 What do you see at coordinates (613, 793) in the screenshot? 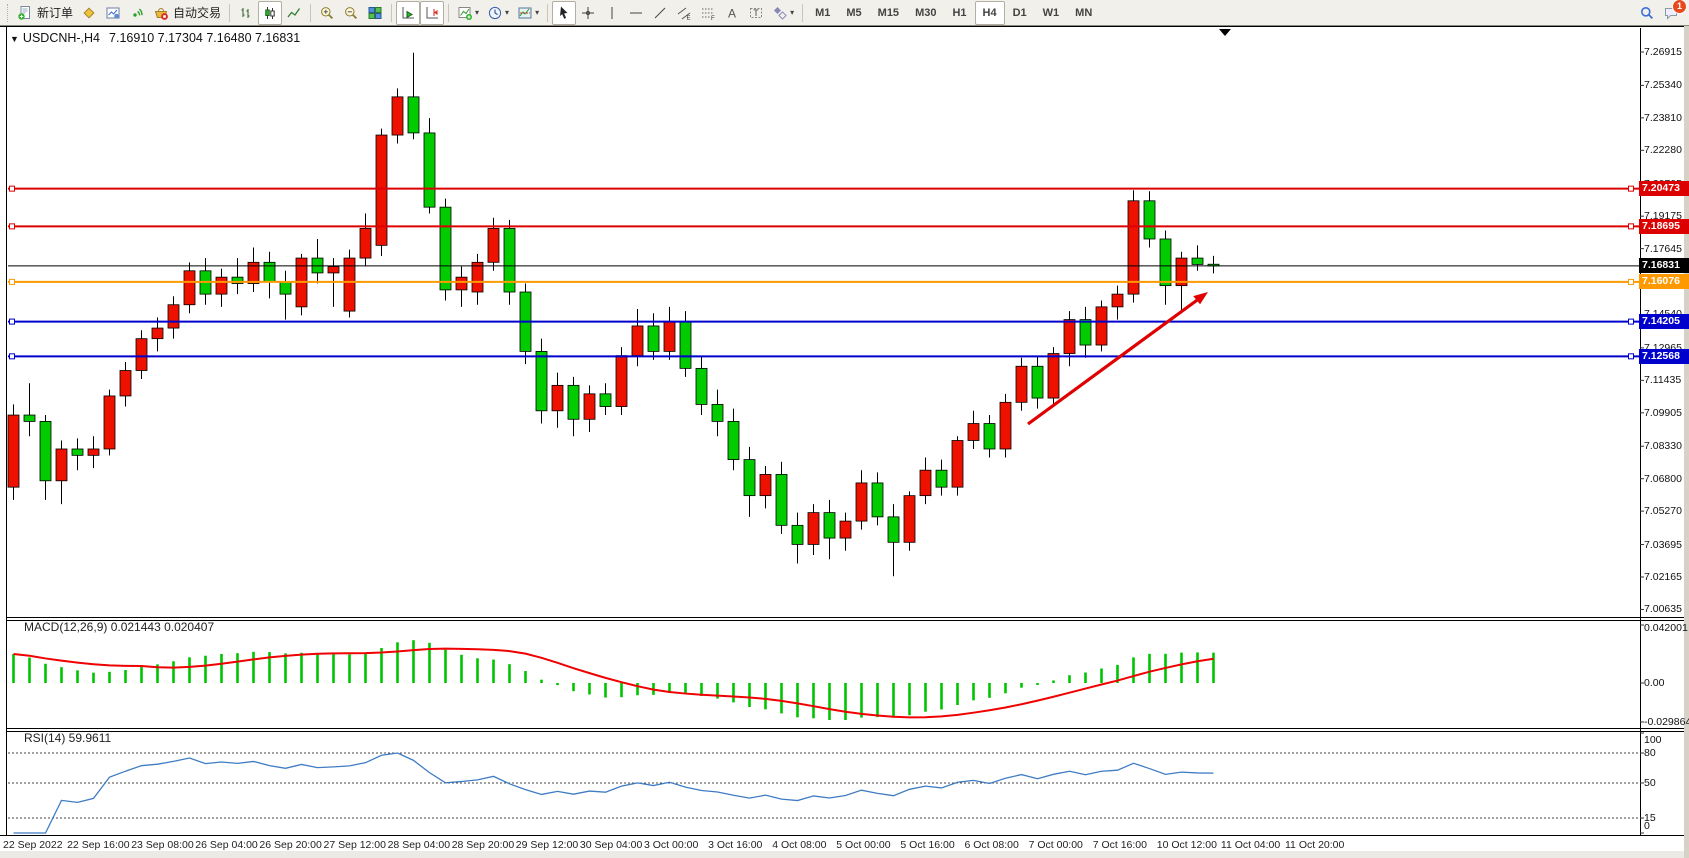
I see `rsi-line` at bounding box center [613, 793].